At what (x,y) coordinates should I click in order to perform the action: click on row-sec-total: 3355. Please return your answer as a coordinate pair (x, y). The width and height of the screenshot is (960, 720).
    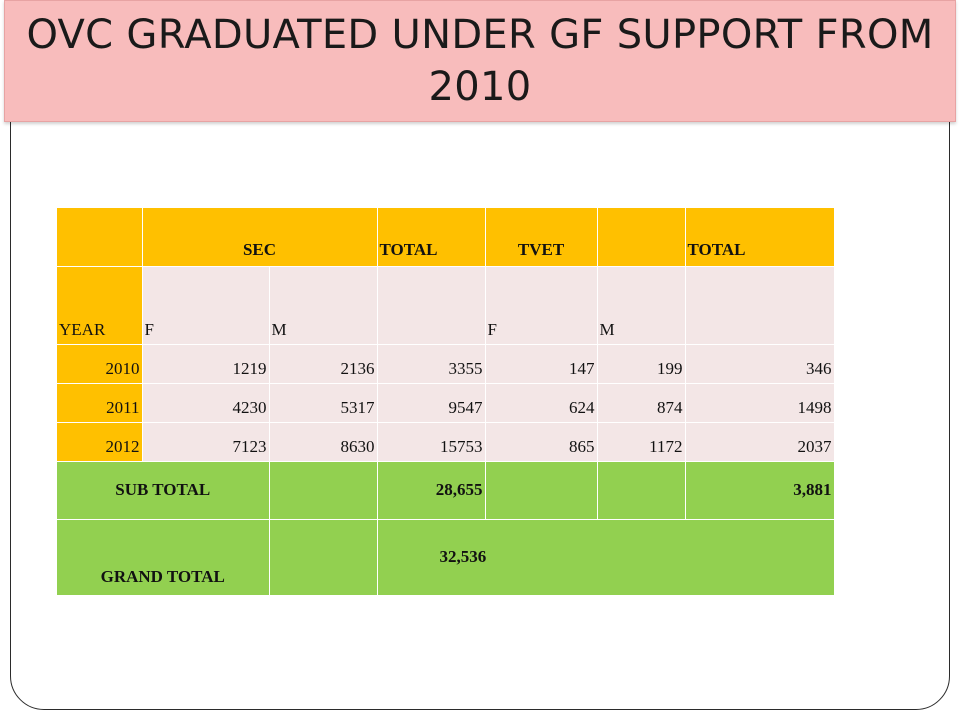
    Looking at the image, I should click on (431, 364).